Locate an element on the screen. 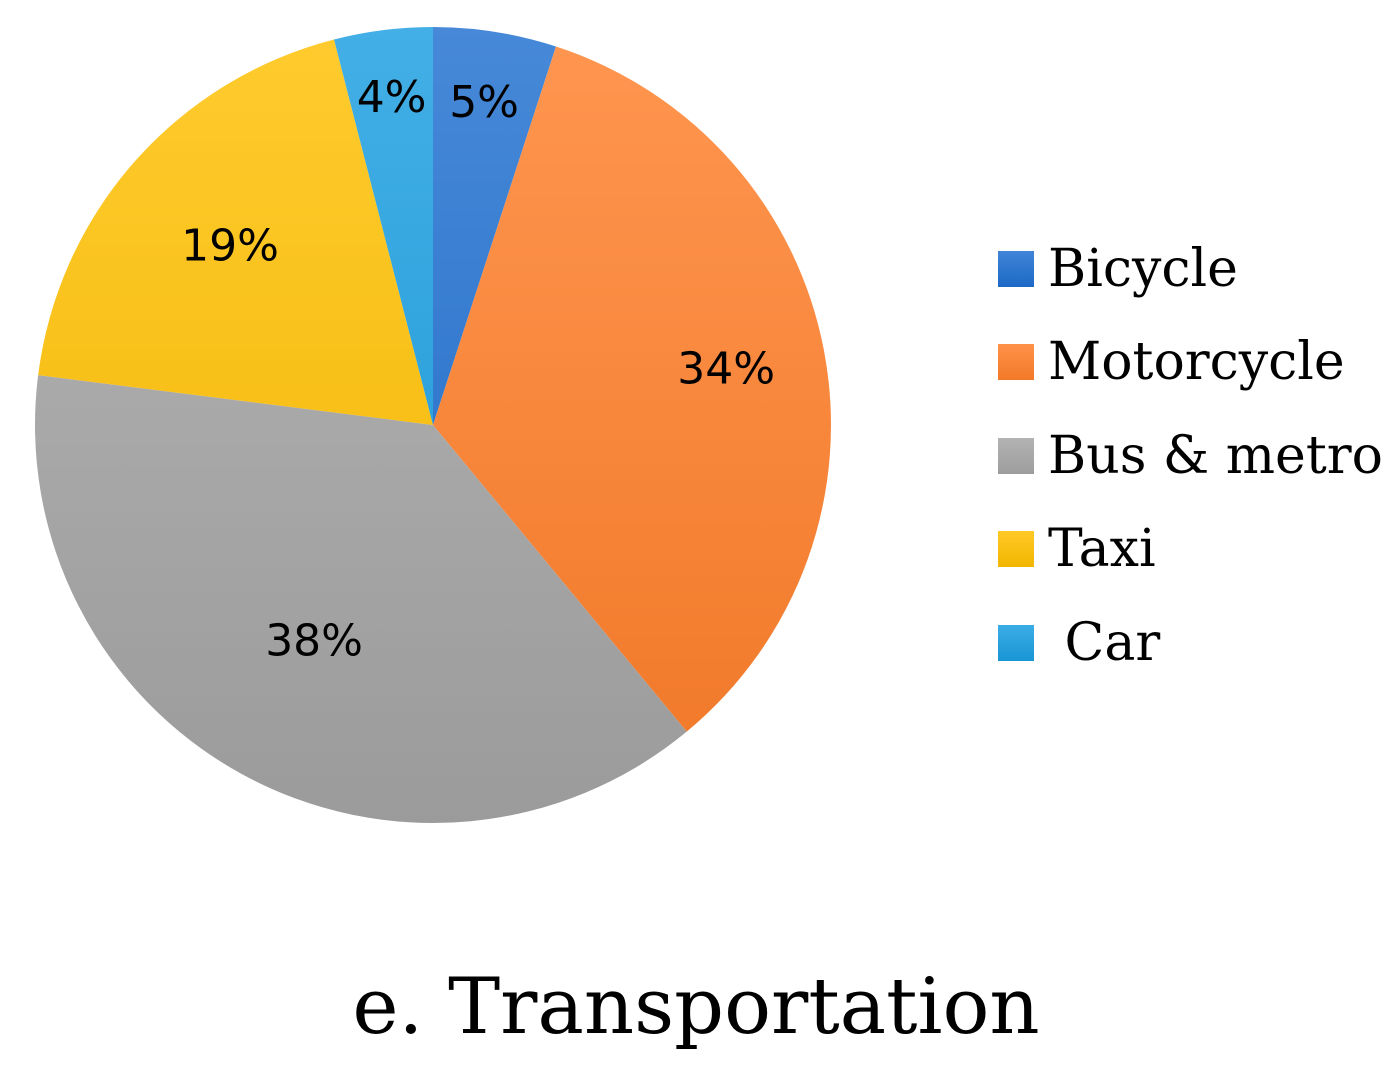 This screenshot has height=1083, width=1392. data-label-car: 4% is located at coordinates (392, 97).